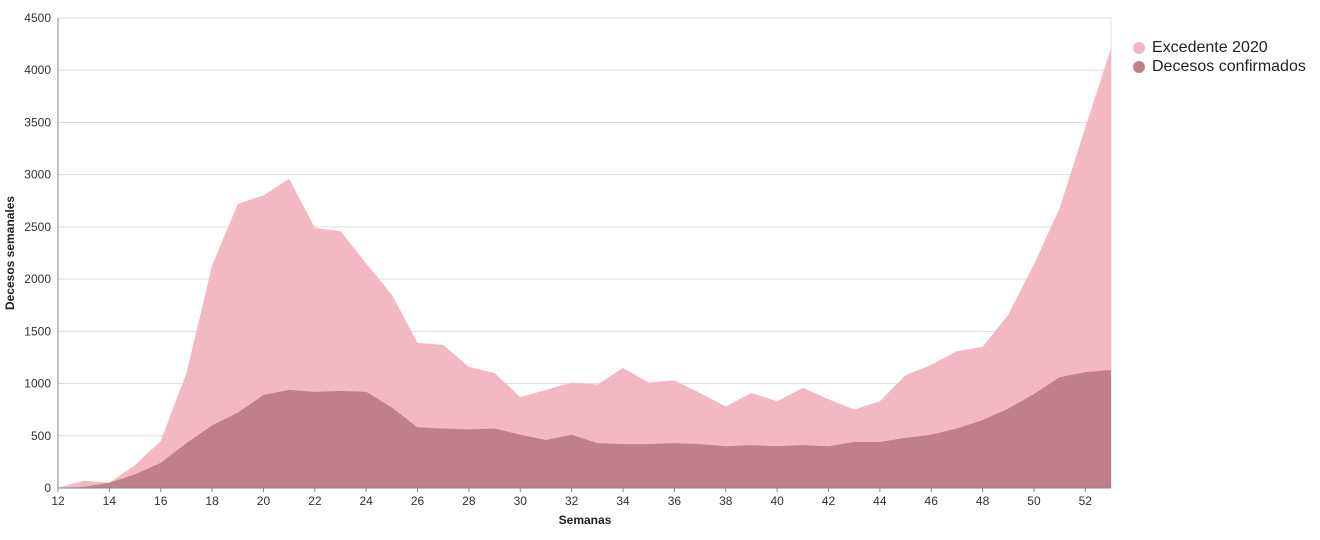  I want to click on y-tick-label: 1000, so click(37, 384).